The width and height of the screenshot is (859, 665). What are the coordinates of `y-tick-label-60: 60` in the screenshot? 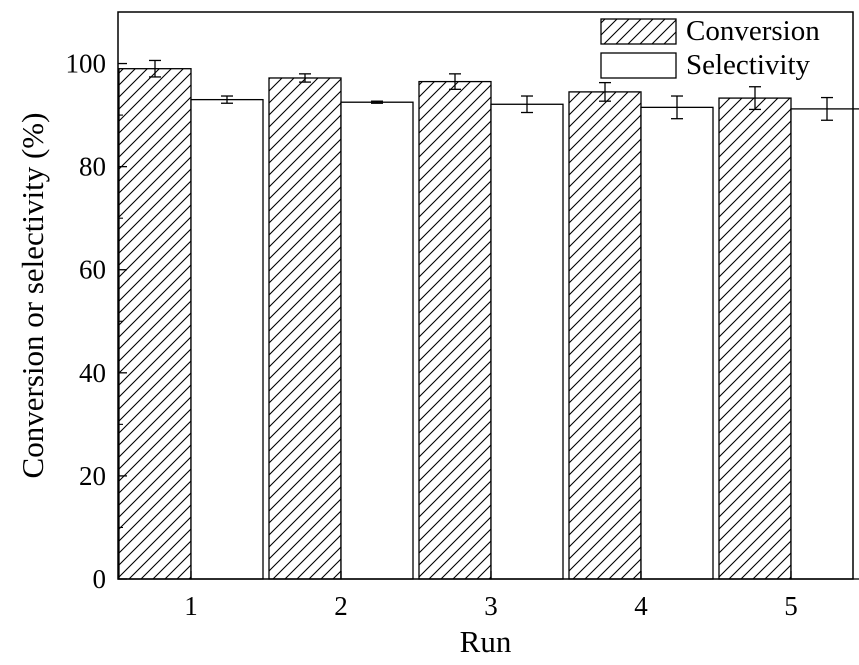 It's located at (92, 270).